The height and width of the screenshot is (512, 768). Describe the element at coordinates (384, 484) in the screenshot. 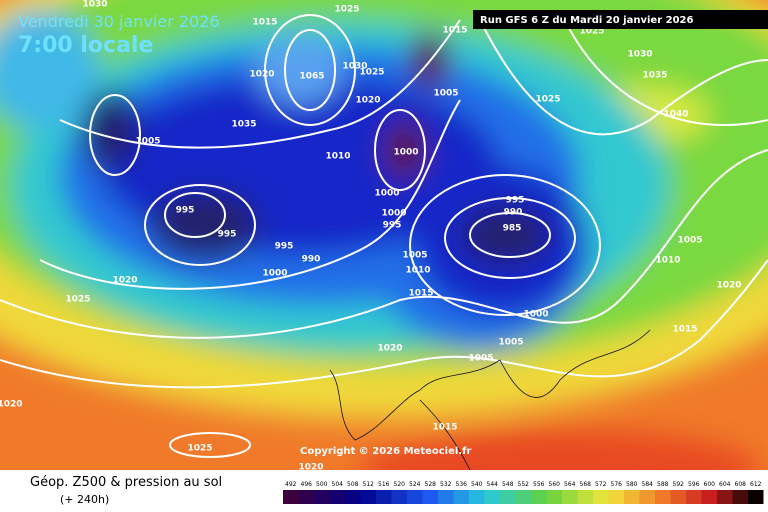

I see `colorbar-label: 516` at that location.